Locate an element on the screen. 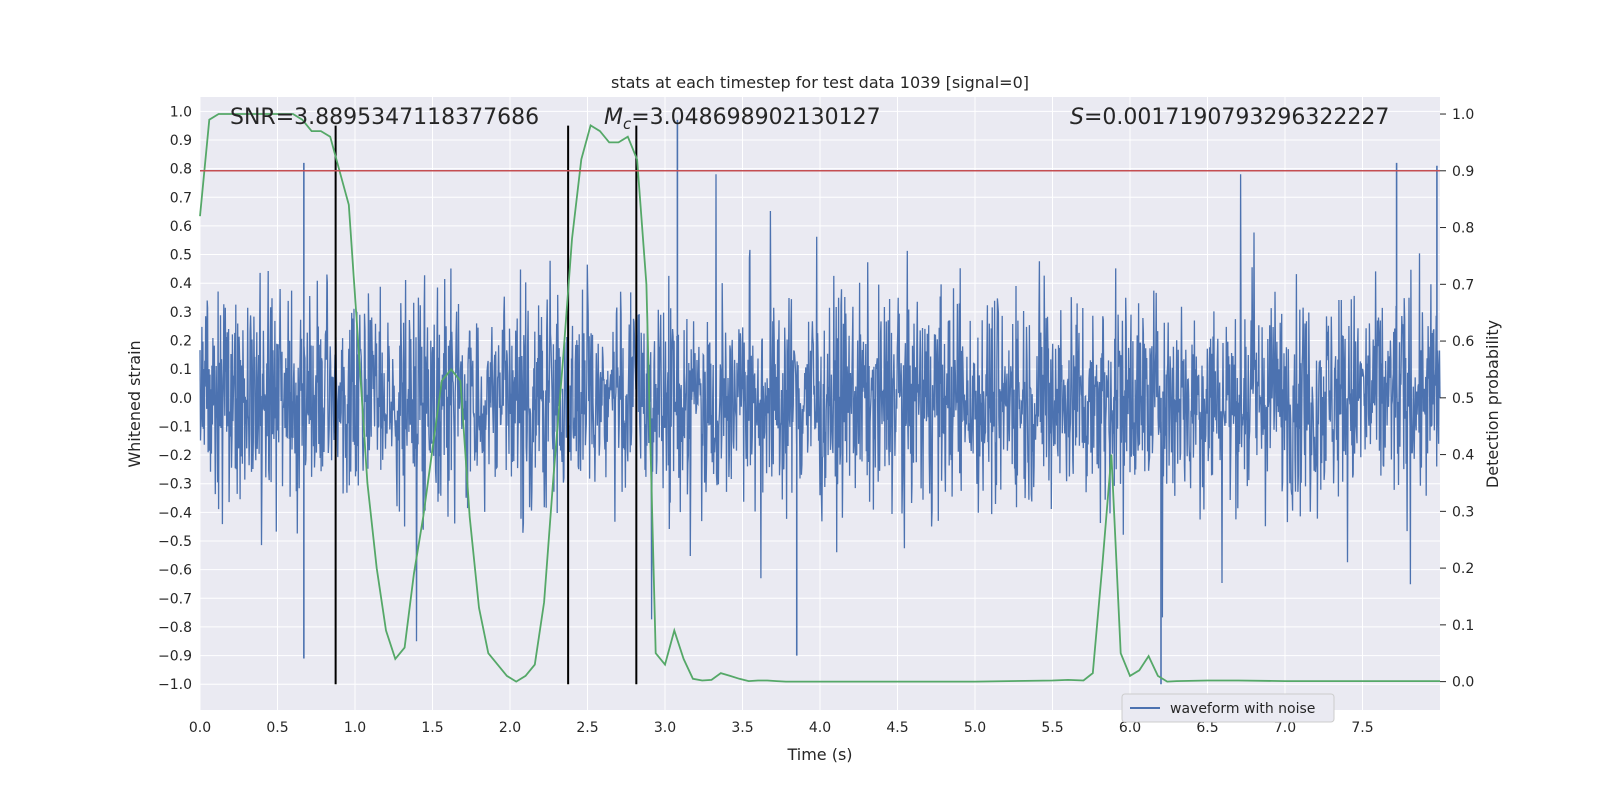 This screenshot has width=1600, height=800. y-left-tick-label: 0.3 is located at coordinates (181, 313).